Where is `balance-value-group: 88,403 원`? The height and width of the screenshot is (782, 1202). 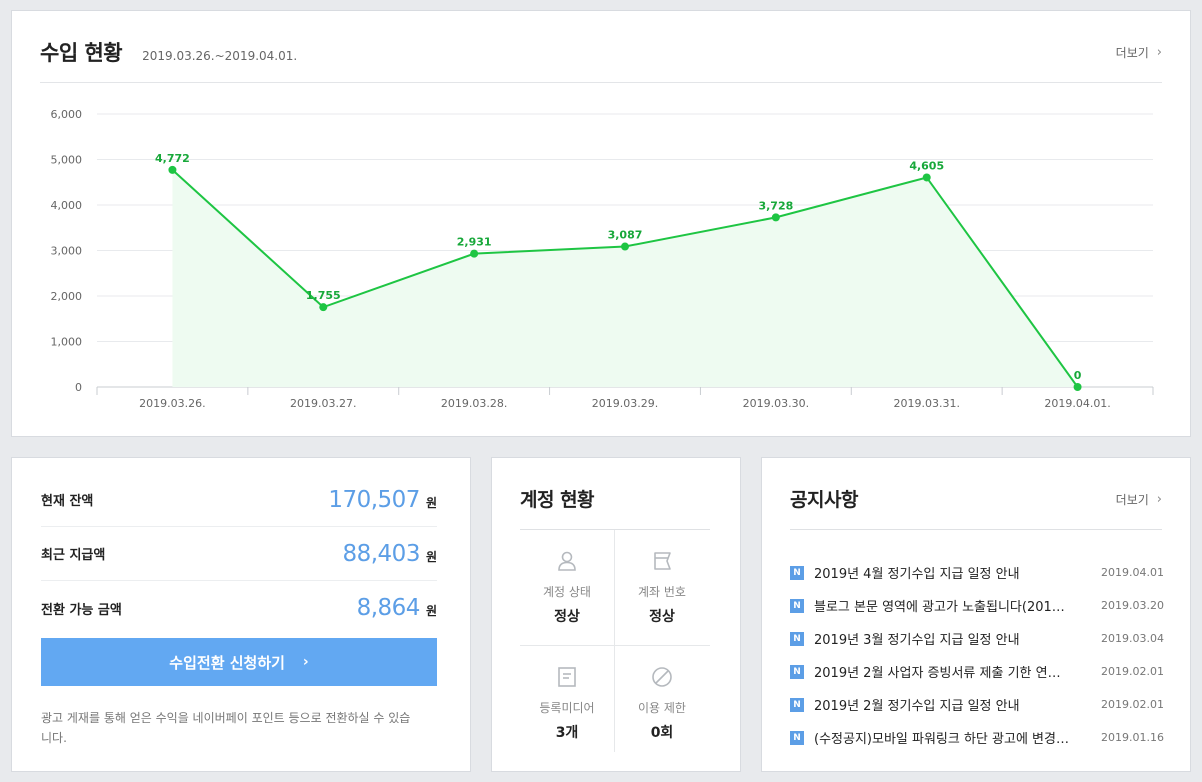 balance-value-group: 88,403 원 is located at coordinates (389, 554).